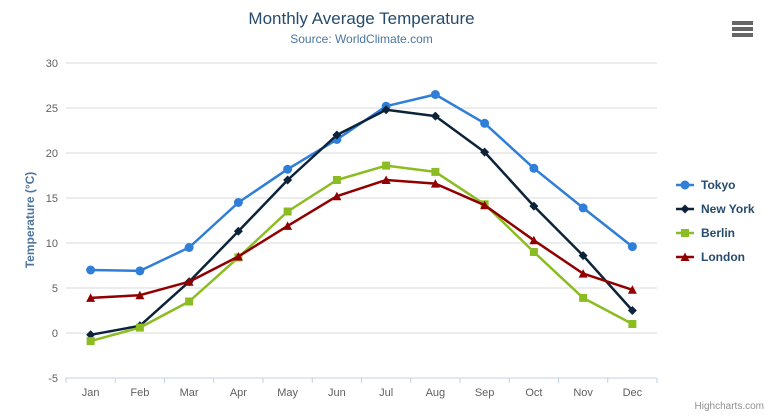  What do you see at coordinates (534, 240) in the screenshot?
I see `data-point-london-oct` at bounding box center [534, 240].